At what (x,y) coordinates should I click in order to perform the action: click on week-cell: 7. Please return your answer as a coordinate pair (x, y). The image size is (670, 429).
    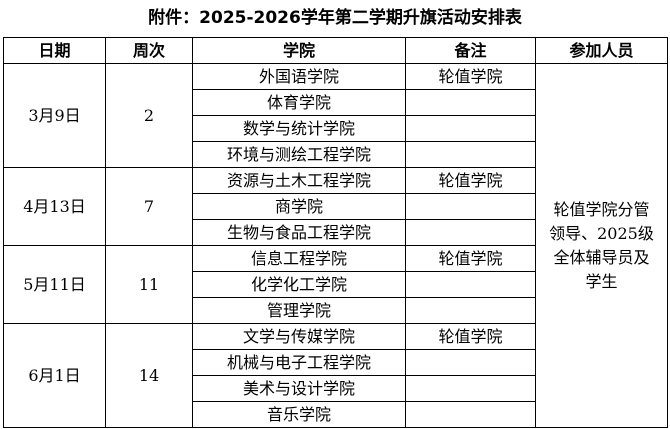
    Looking at the image, I should click on (149, 206).